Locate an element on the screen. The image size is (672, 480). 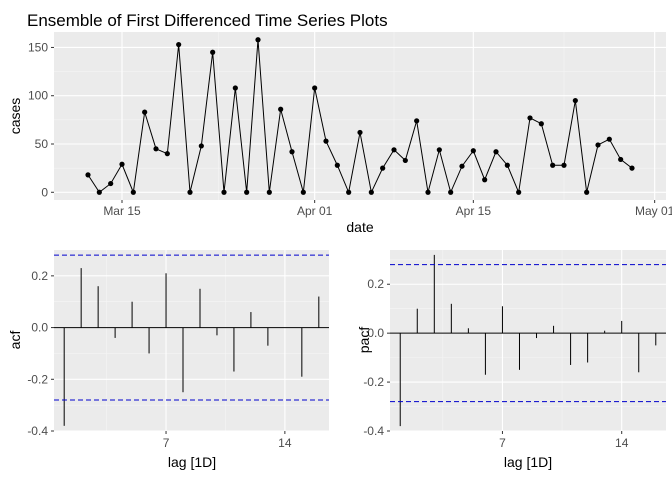
pacf-x-axis: 7 14 is located at coordinates (564, 440).